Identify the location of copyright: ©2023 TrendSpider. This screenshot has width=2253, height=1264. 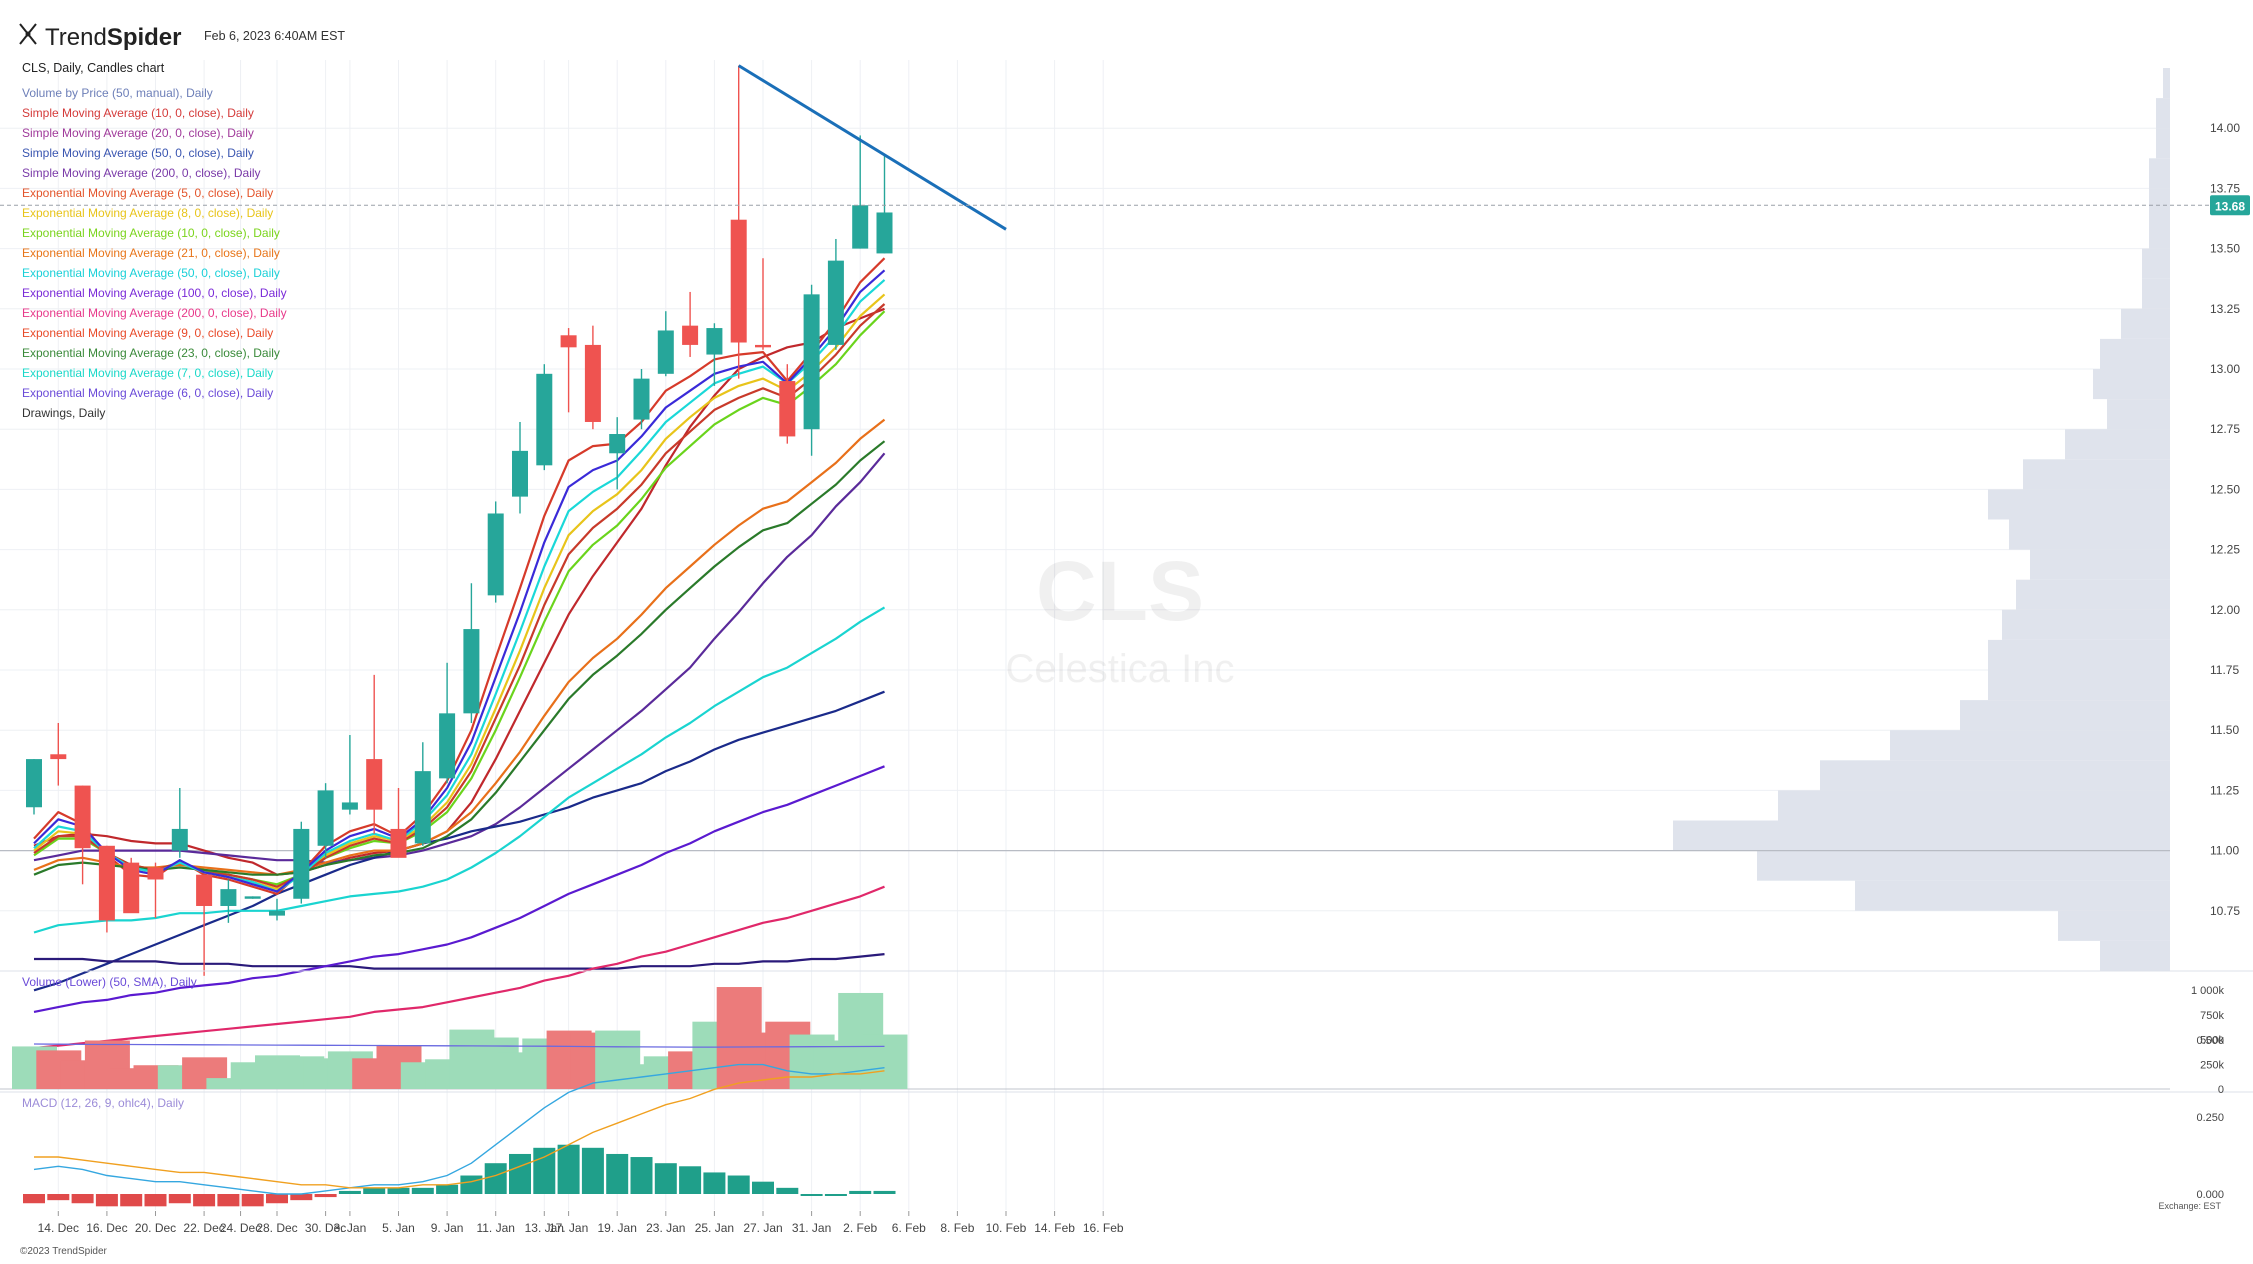
(64, 1251).